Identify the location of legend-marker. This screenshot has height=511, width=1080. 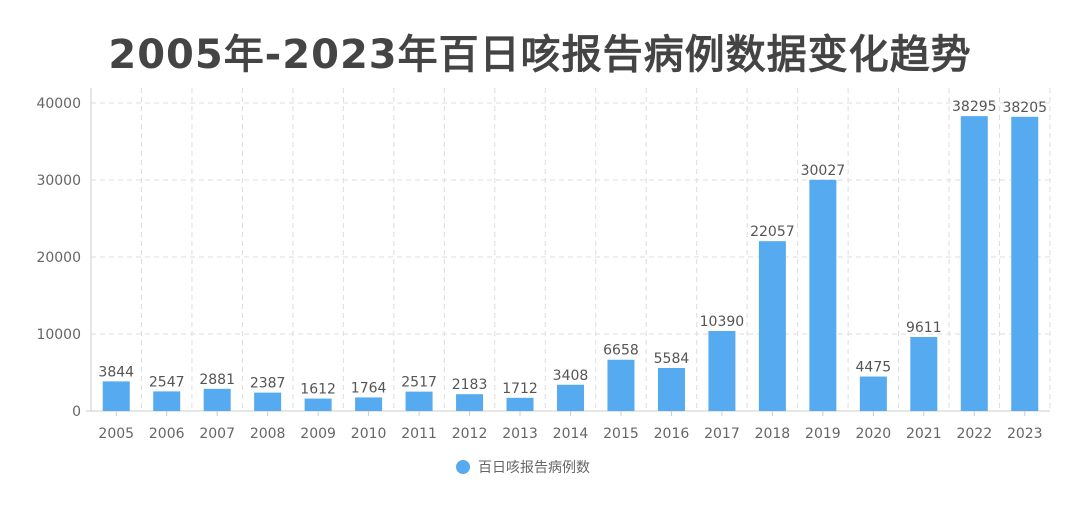
(463, 467).